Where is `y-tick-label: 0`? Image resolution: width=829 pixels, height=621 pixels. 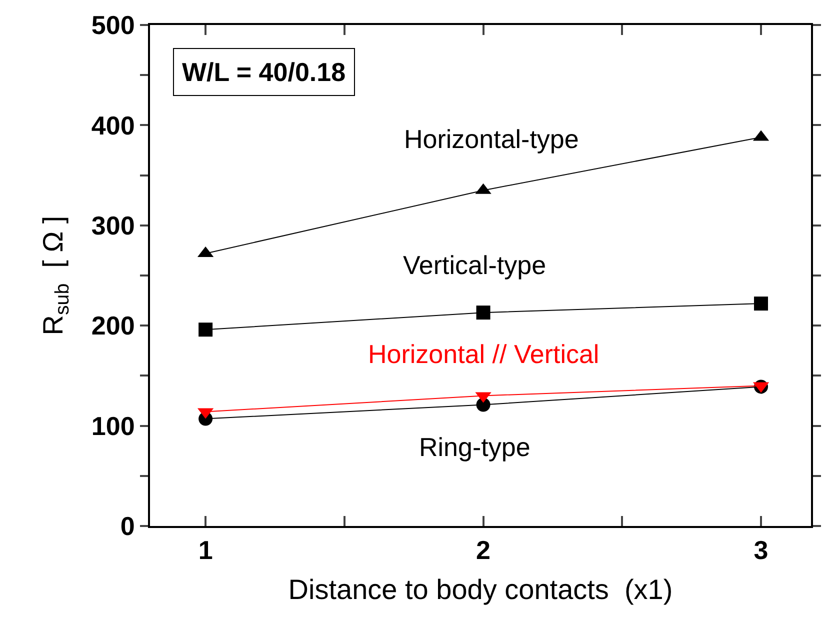
y-tick-label: 0 is located at coordinates (127, 526).